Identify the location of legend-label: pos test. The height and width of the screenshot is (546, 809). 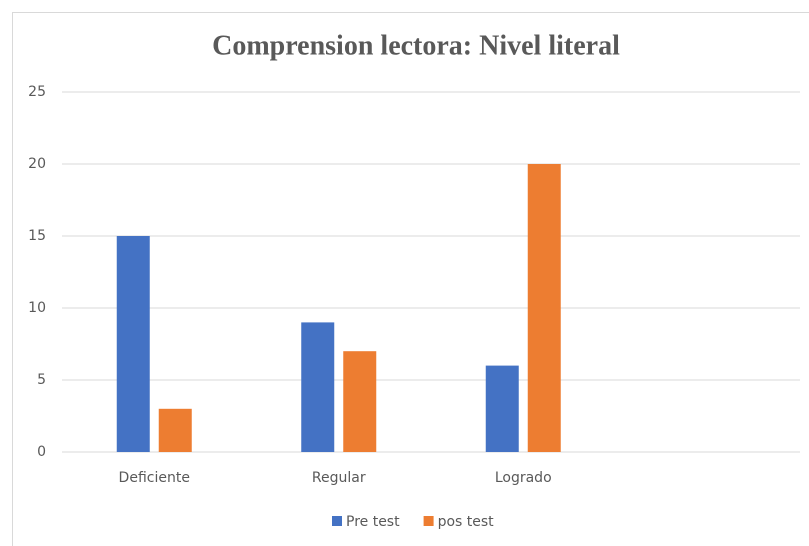
(466, 522).